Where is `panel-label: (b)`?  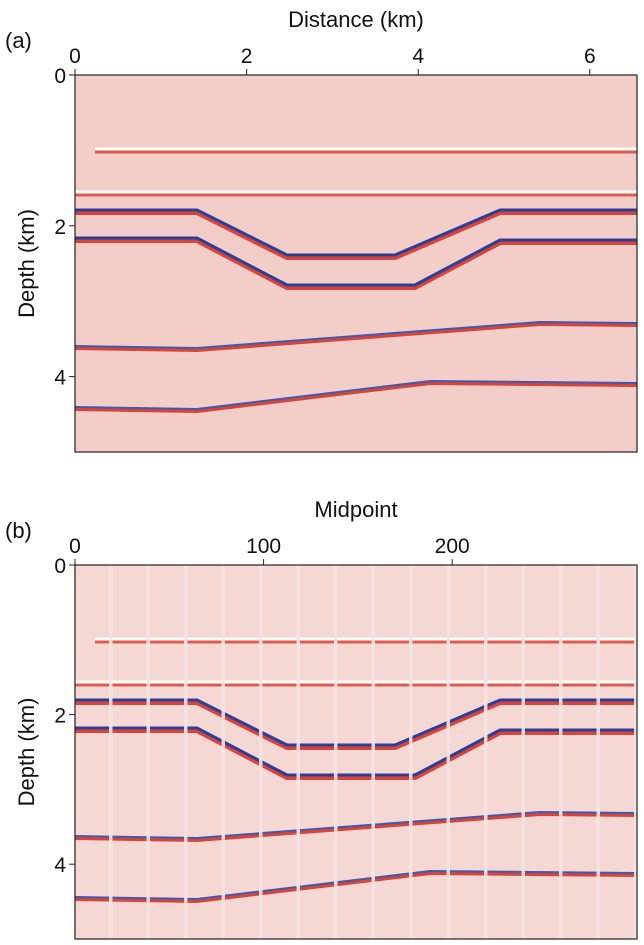 panel-label: (b) is located at coordinates (18, 530).